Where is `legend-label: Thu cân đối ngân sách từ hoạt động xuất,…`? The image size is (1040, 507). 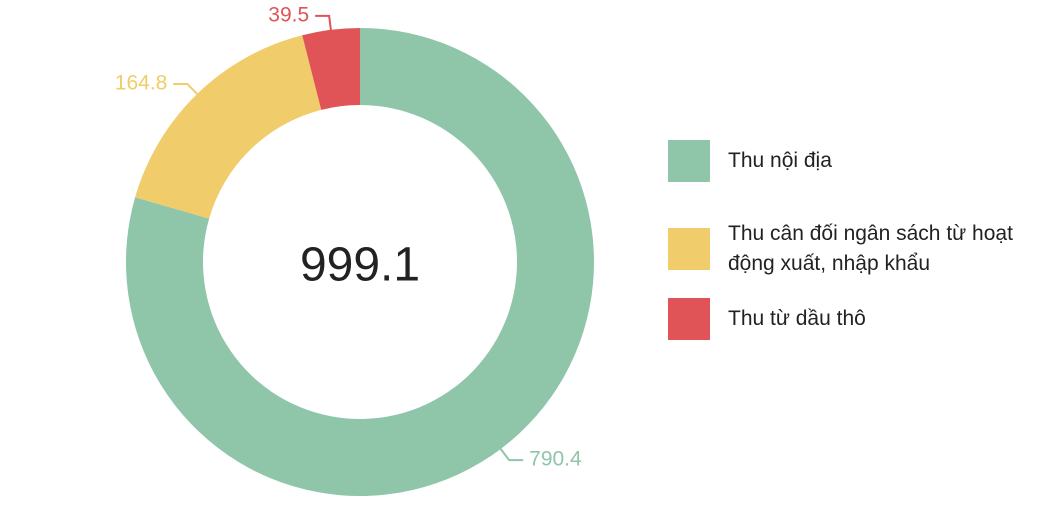
legend-label: Thu cân đối ngân sách từ hoạt động xuất,… is located at coordinates (870, 248).